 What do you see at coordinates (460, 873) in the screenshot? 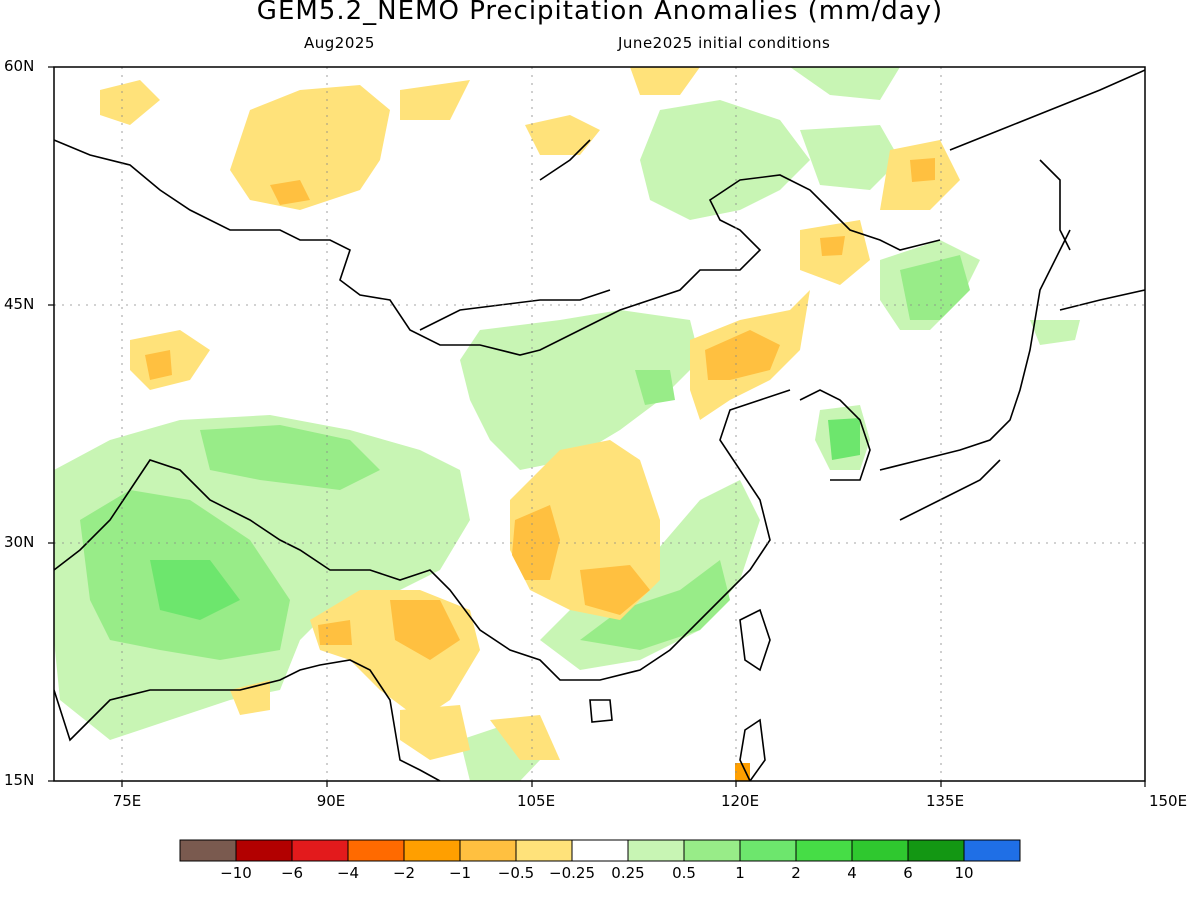
I see `colorbar-label: −1` at bounding box center [460, 873].